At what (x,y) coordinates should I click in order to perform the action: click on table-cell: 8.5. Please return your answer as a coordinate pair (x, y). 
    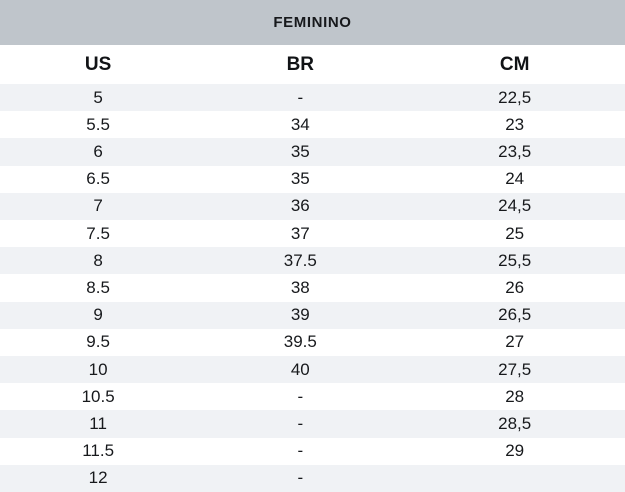
    Looking at the image, I should click on (98, 288).